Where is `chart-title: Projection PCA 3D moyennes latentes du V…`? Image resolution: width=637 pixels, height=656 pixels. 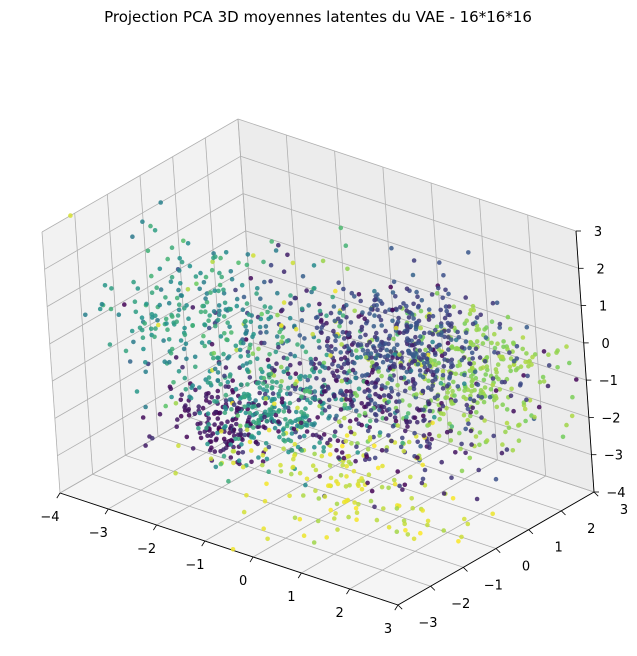 chart-title: Projection PCA 3D moyennes latentes du V… is located at coordinates (318, 17).